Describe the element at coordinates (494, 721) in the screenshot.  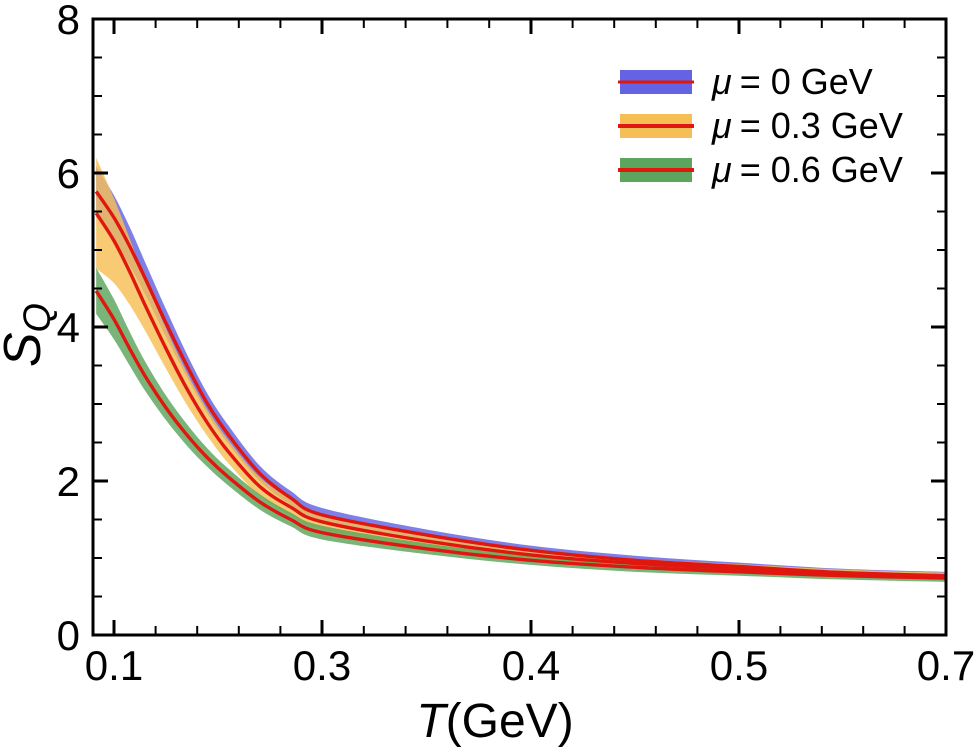
I see `x-axis-title: T(GeV)` at that location.